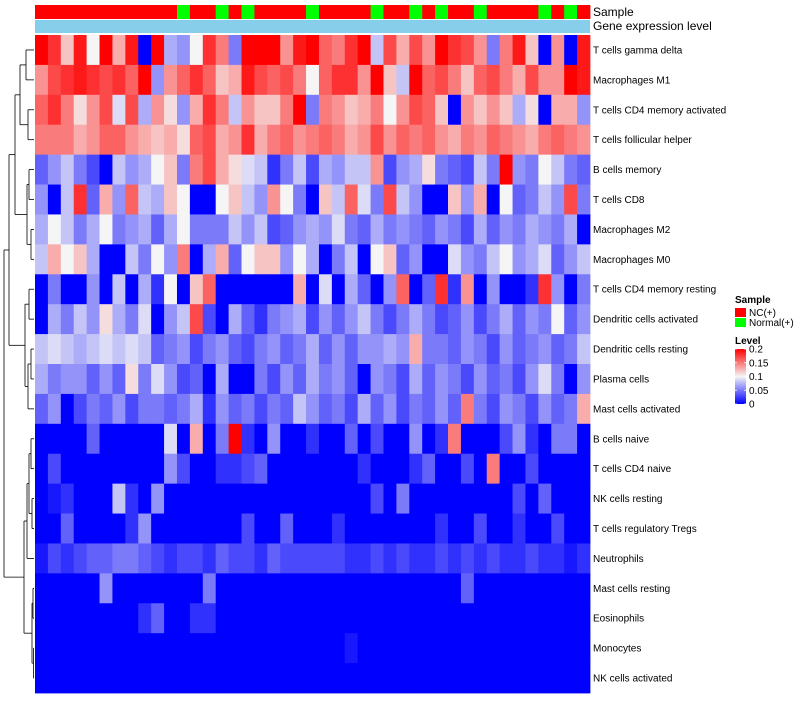 The width and height of the screenshot is (800, 705). I want to click on level-legend-tick-label: 0.05, so click(759, 391).